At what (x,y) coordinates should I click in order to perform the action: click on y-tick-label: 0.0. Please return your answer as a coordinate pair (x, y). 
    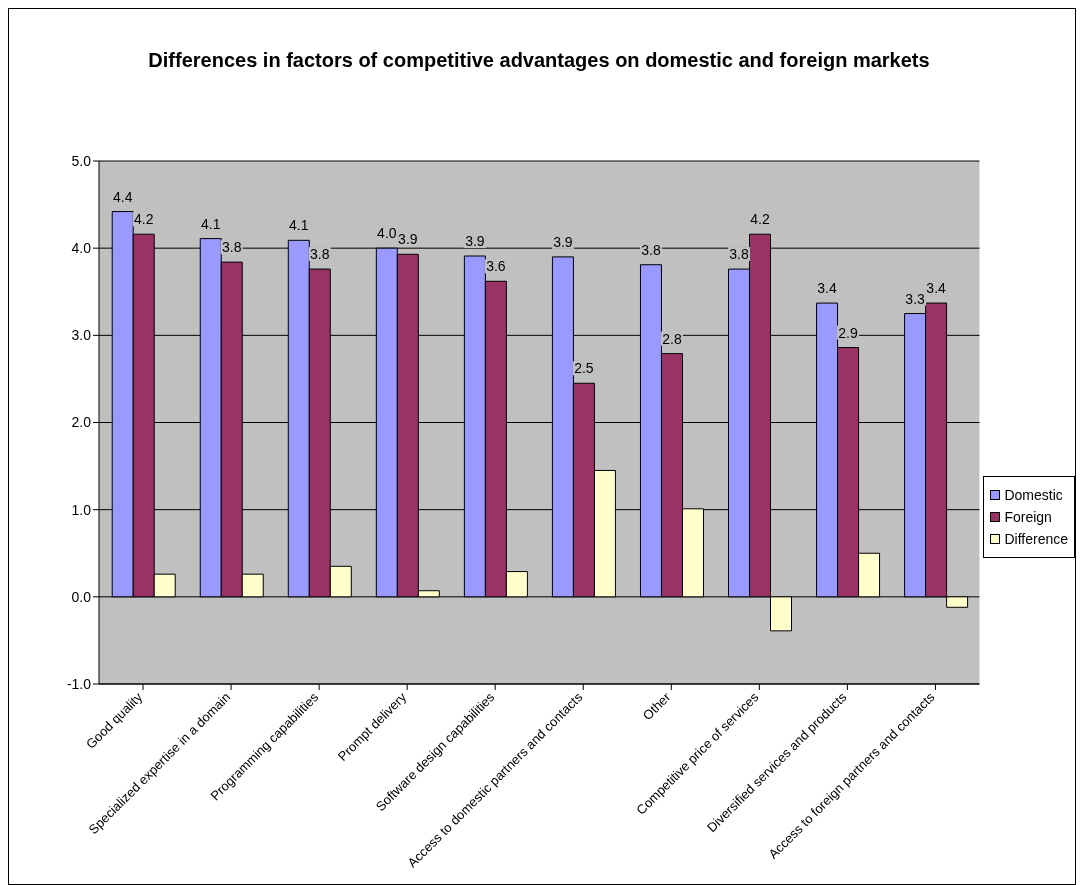
    Looking at the image, I should click on (81, 596).